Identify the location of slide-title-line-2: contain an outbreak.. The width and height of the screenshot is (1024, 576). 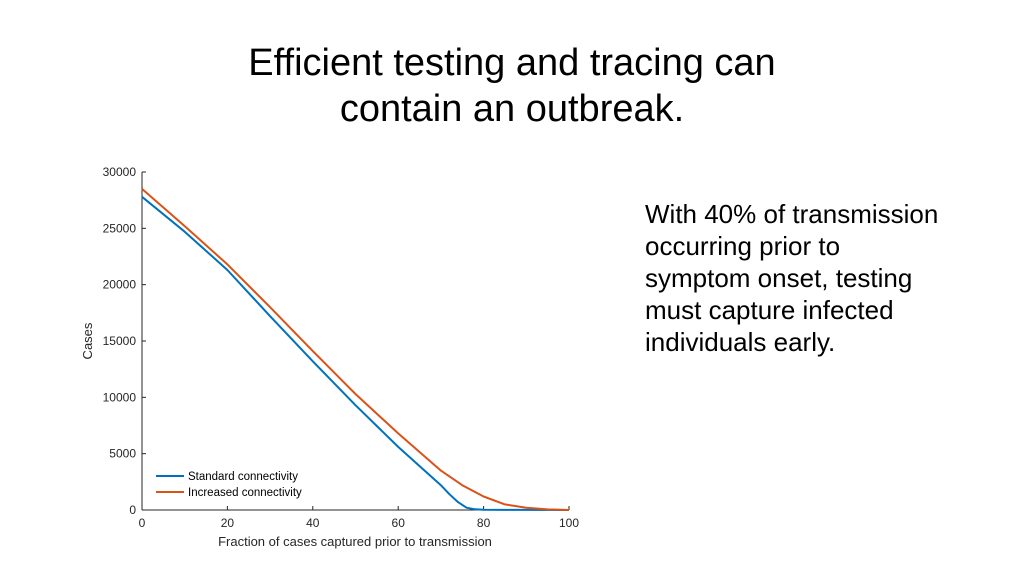
(512, 109).